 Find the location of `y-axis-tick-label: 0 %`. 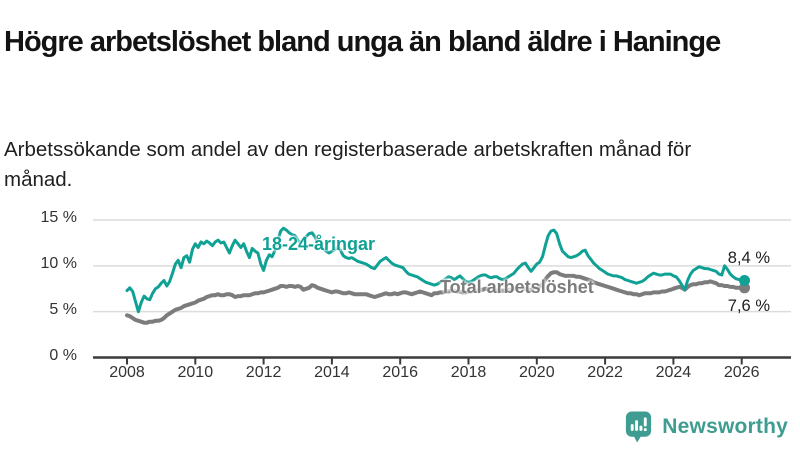

y-axis-tick-label: 0 % is located at coordinates (63, 355).